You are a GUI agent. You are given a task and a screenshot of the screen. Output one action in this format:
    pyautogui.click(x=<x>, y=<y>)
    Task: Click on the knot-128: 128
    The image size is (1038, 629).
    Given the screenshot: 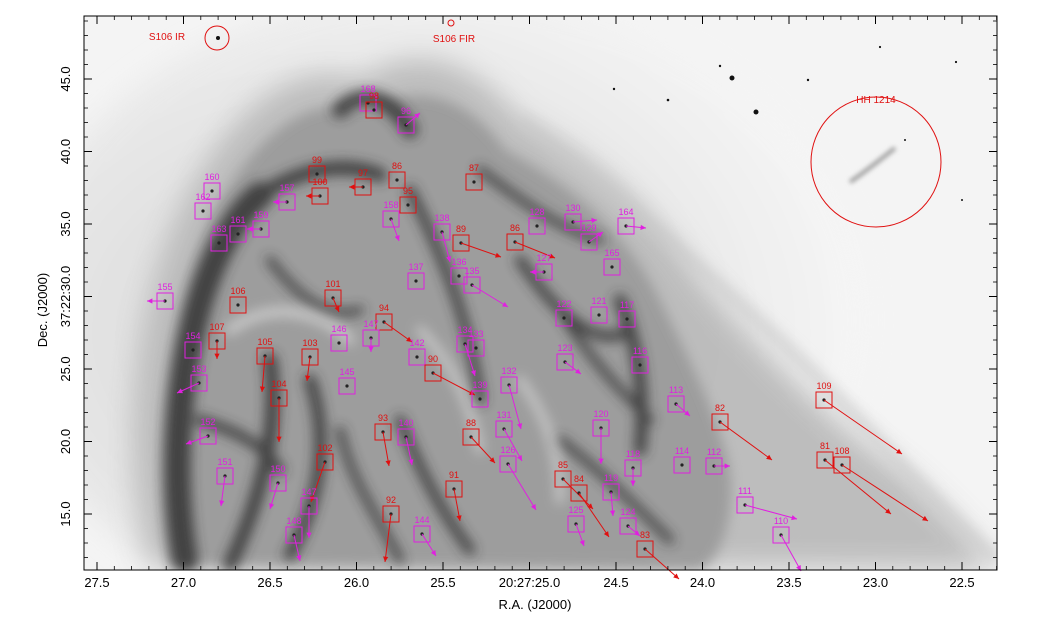 What is the action you would take?
    pyautogui.click(x=537, y=221)
    